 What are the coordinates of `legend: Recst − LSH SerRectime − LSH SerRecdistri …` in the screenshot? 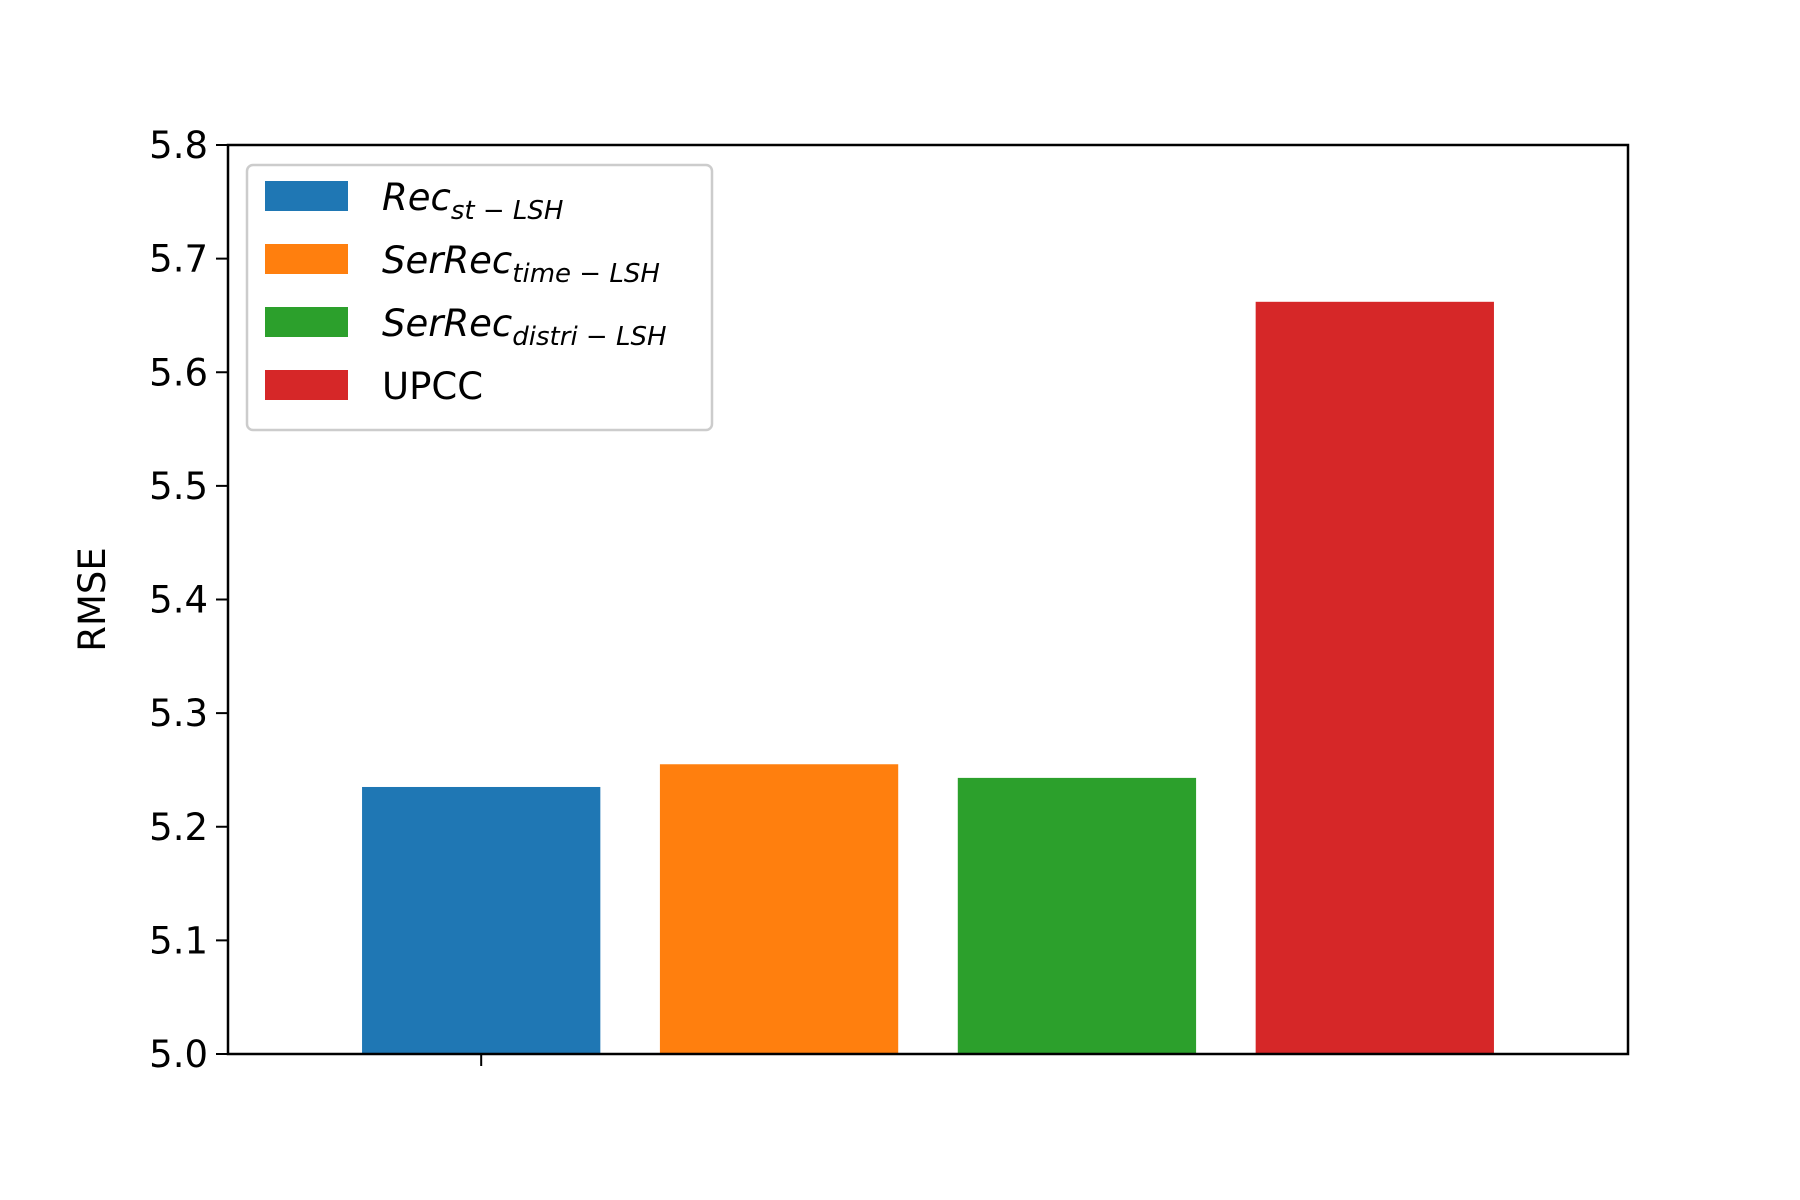 It's located at (479, 297).